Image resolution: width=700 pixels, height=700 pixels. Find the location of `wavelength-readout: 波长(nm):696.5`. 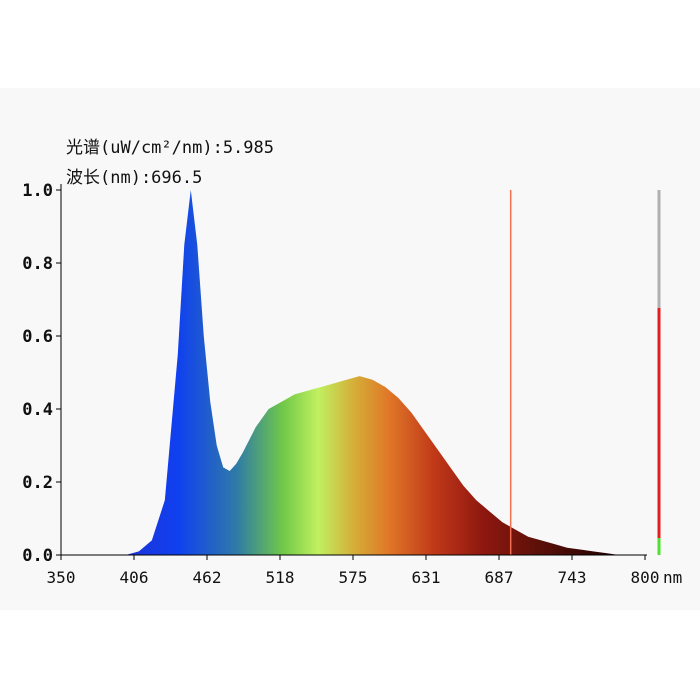

wavelength-readout: 波长(nm):696.5 is located at coordinates (134, 178).